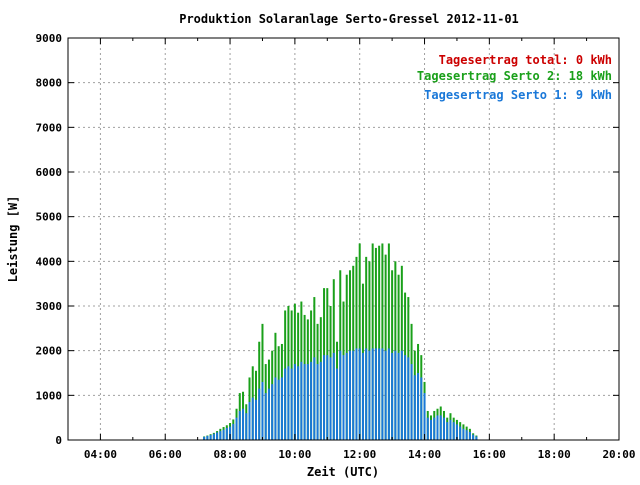  What do you see at coordinates (489, 454) in the screenshot?
I see `x-tick-label: 16:00` at bounding box center [489, 454].